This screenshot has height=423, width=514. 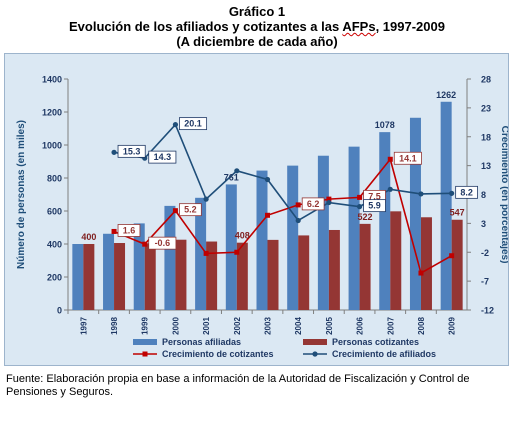 I want to click on right-tick-label: 8, so click(x=483, y=195).